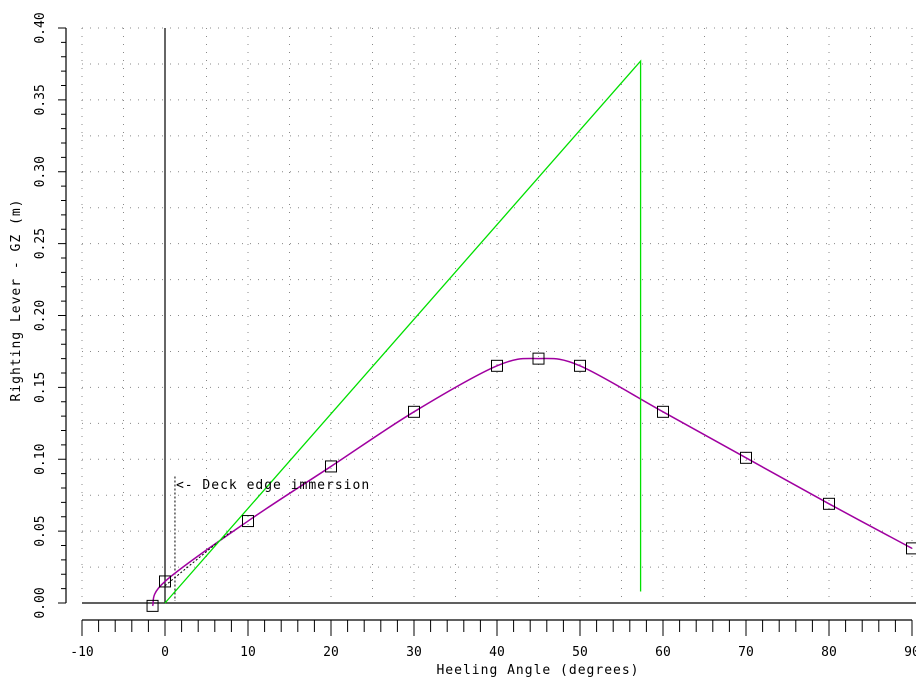 The image size is (916, 681). I want to click on y-axis-title: Righting Lever - GZ (m), so click(16, 299).